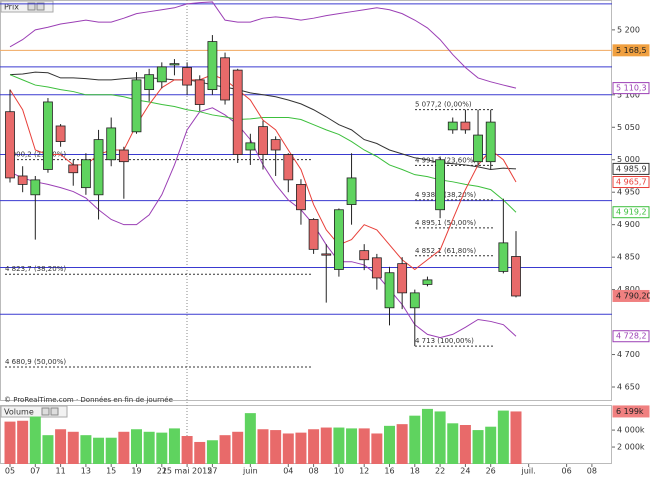  What do you see at coordinates (567, 471) in the screenshot?
I see `x-tick-label: 06` at bounding box center [567, 471].